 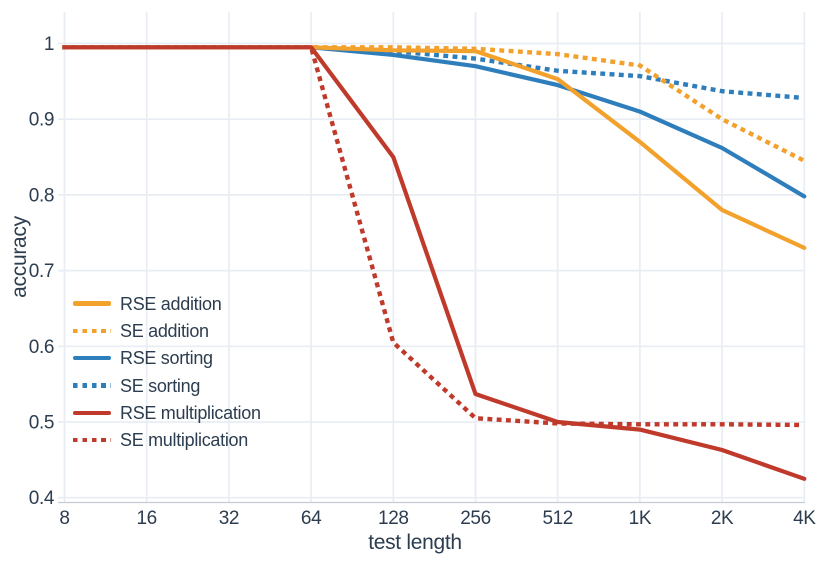 What do you see at coordinates (41, 271) in the screenshot?
I see `y-tick-label: 0.7` at bounding box center [41, 271].